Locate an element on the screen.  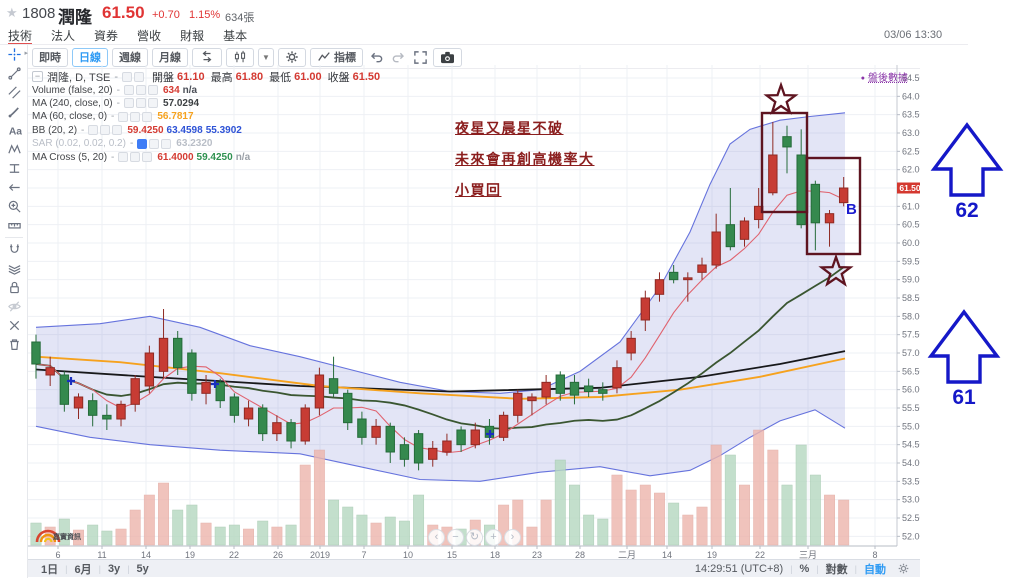
legend-collapse-icon: − is located at coordinates (37, 77).